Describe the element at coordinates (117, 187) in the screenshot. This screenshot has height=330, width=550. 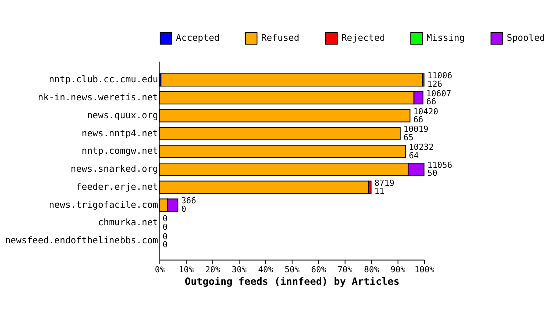
I see `y-tick-label: feeder.erje.net` at that location.